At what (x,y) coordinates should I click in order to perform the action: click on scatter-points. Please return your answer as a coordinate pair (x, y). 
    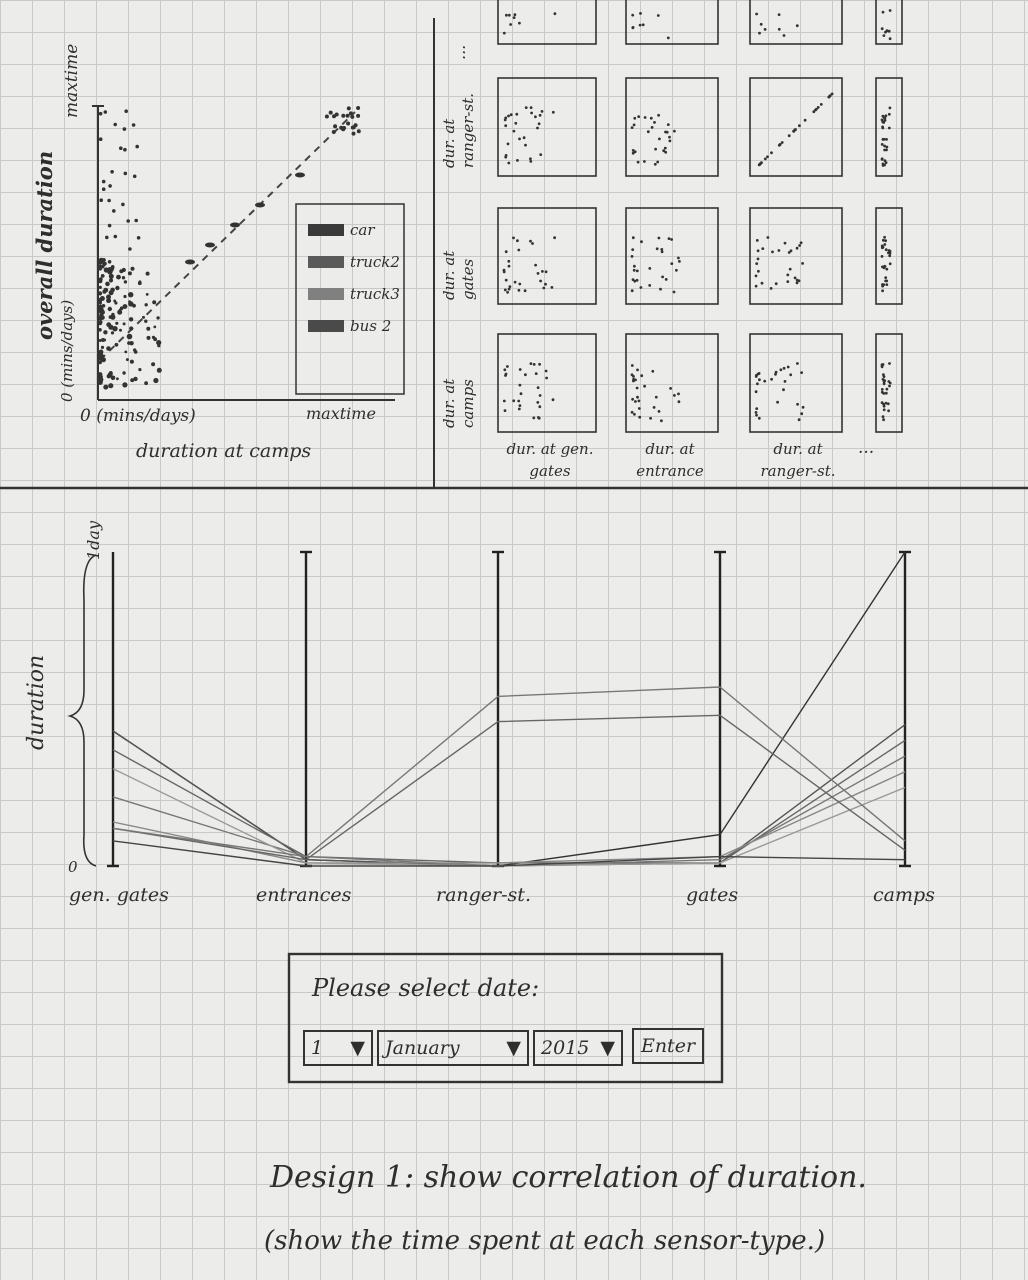
    Looking at the image, I should click on (229, 248).